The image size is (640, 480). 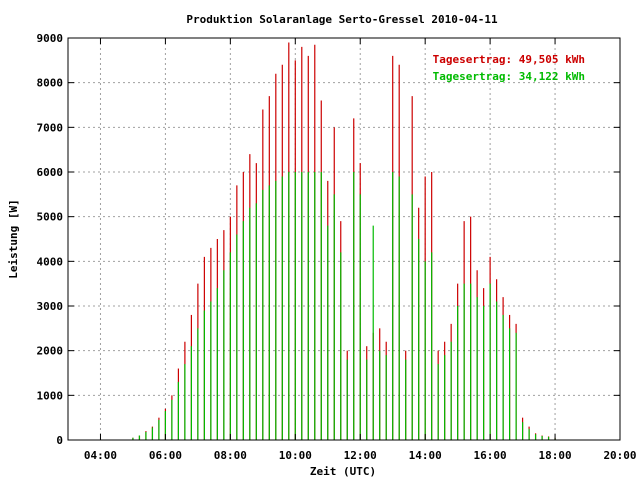 I want to click on legend-entry-green: Tagesertrag: 34,122 kWh, so click(x=509, y=76).